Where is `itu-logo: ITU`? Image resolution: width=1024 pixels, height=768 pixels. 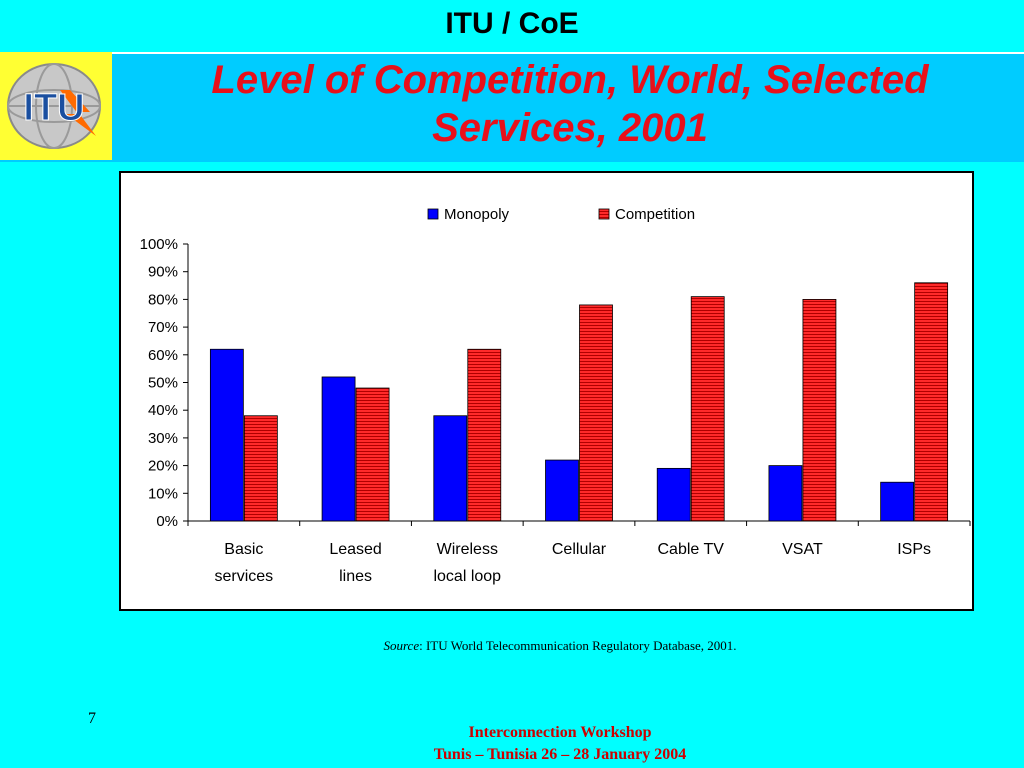
itu-logo: ITU is located at coordinates (56, 106).